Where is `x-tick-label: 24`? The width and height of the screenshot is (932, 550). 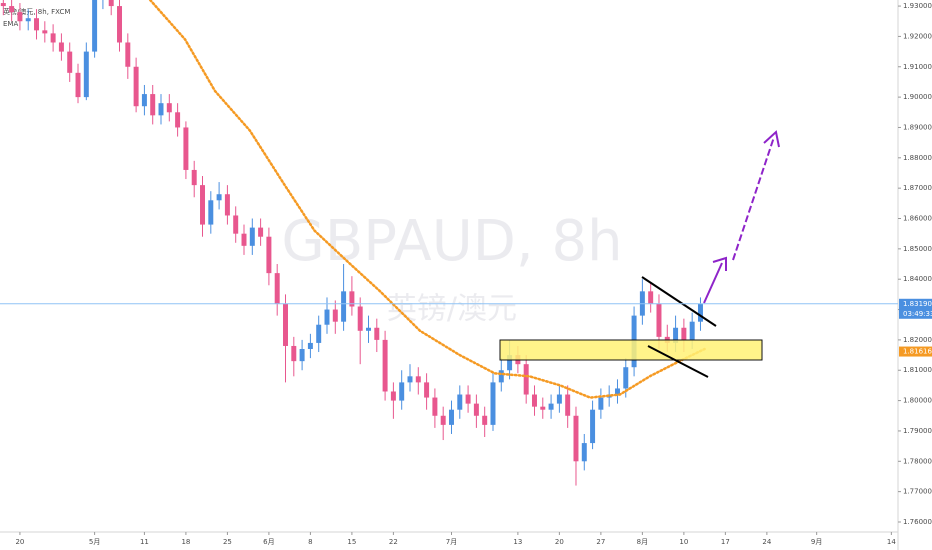
x-tick-label: 24 is located at coordinates (766, 542).